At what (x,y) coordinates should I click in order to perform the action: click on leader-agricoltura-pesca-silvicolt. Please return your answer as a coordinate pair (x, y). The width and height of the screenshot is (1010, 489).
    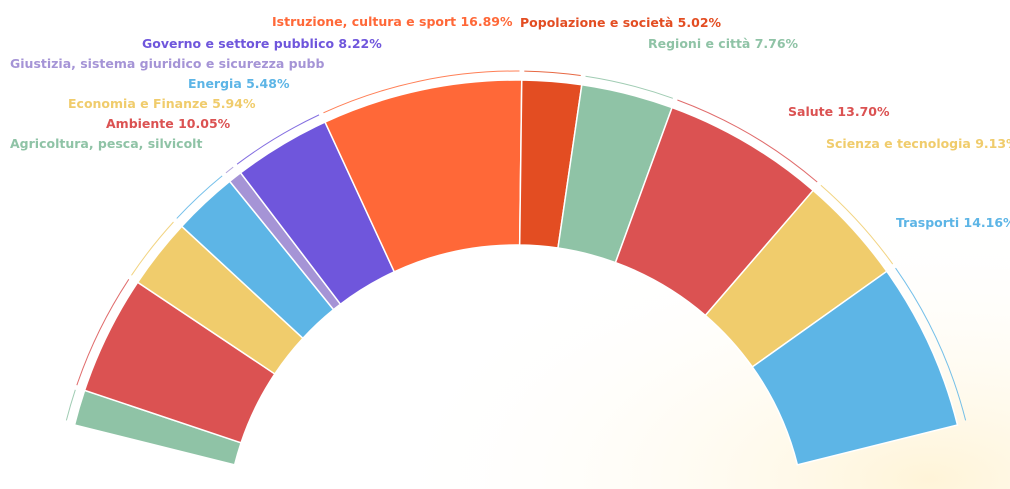
    Looking at the image, I should click on (70, 405).